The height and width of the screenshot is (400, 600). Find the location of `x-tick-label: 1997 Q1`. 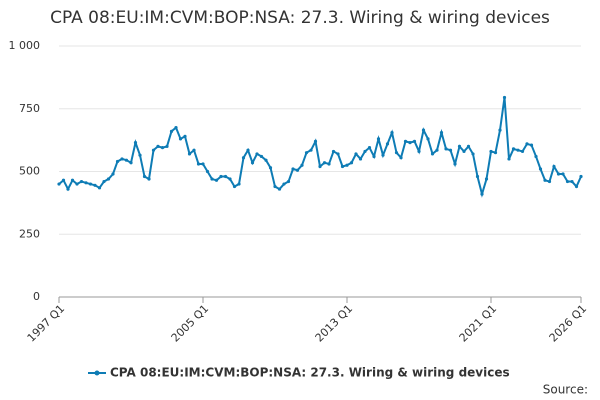

x-tick-label: 1997 Q1 is located at coordinates (46, 323).